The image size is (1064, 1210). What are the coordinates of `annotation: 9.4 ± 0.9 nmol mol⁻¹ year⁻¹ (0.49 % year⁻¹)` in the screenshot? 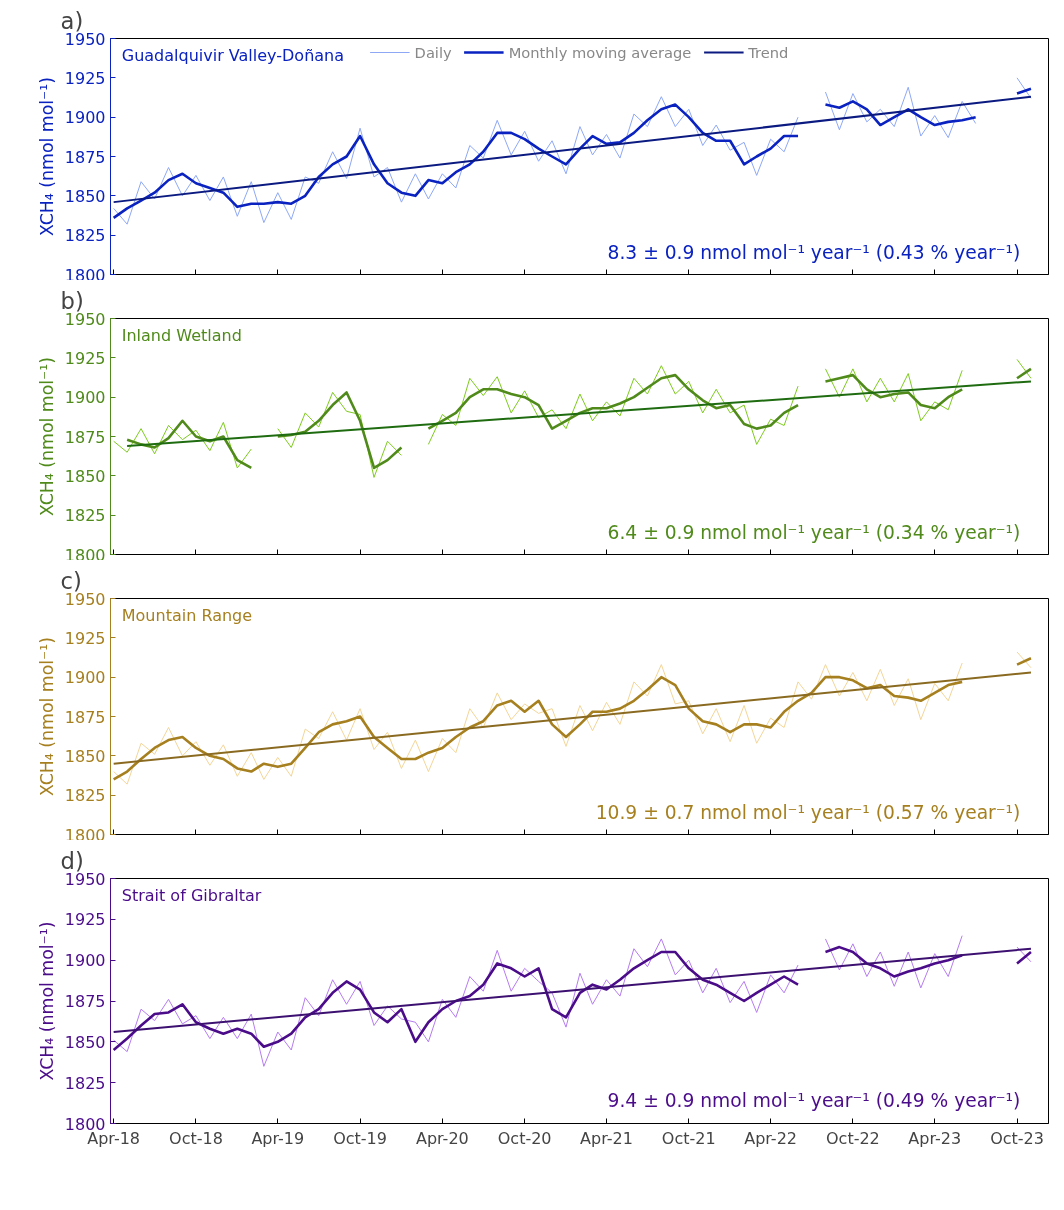 It's located at (814, 1101).